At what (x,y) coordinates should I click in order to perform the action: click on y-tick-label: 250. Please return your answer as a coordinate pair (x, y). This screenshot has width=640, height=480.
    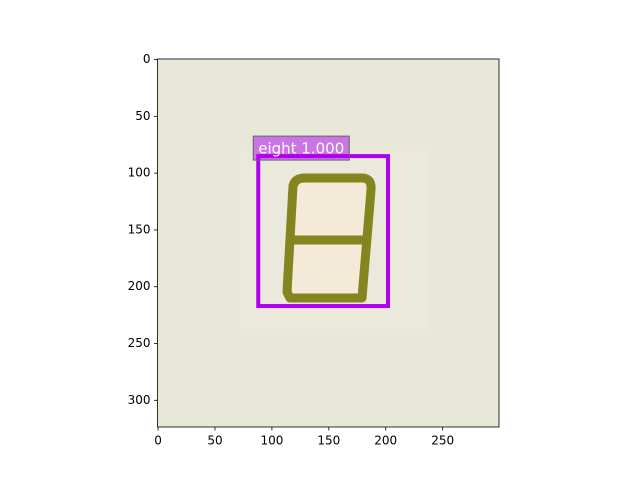
    Looking at the image, I should click on (139, 343).